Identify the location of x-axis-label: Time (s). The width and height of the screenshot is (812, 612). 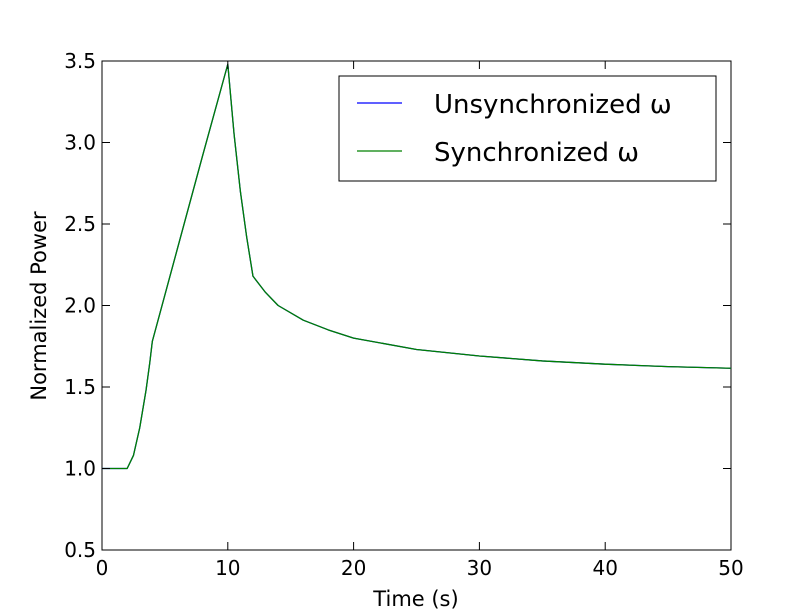
(415, 599).